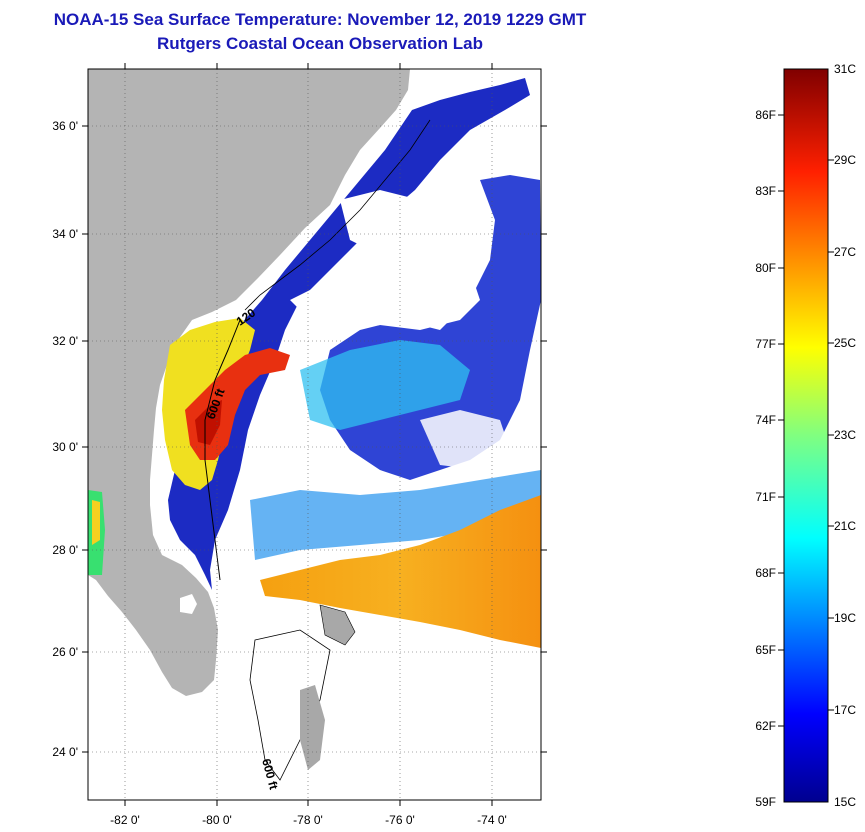  What do you see at coordinates (845, 343) in the screenshot?
I see `cbar-c-25: 25C` at bounding box center [845, 343].